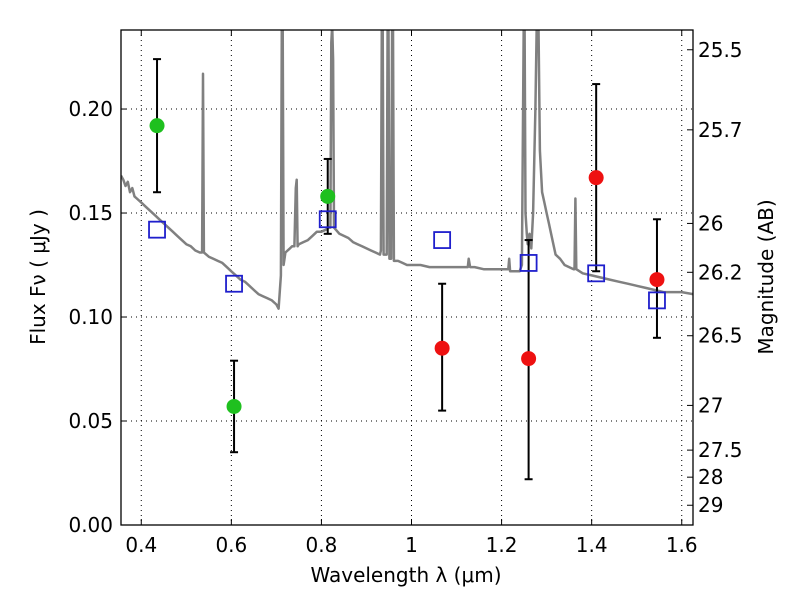 This screenshot has height=600, width=800. What do you see at coordinates (322, 545) in the screenshot?
I see `x-tick-label: 0.8` at bounding box center [322, 545].